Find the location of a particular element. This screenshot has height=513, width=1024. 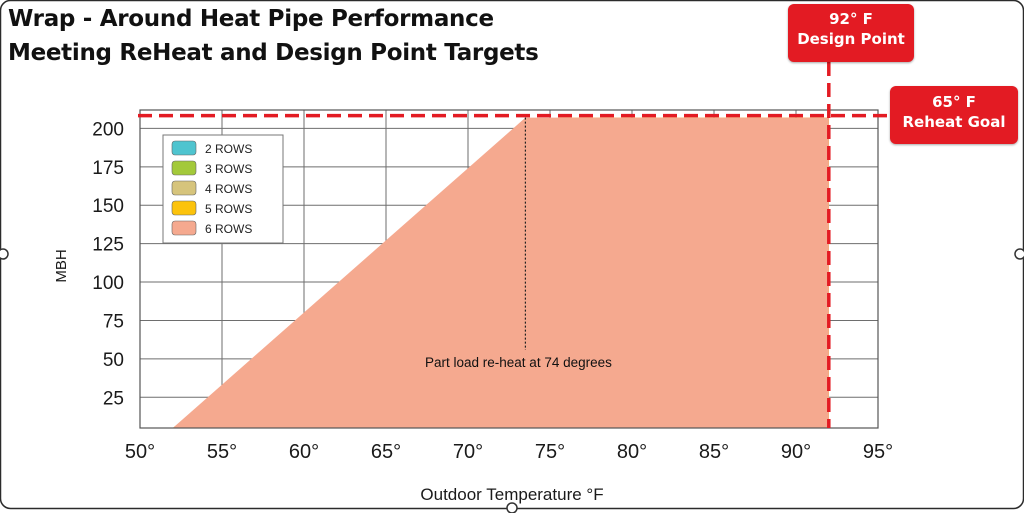

reheat-goal-callout: 65° F Reheat Goal is located at coordinates (954, 115).